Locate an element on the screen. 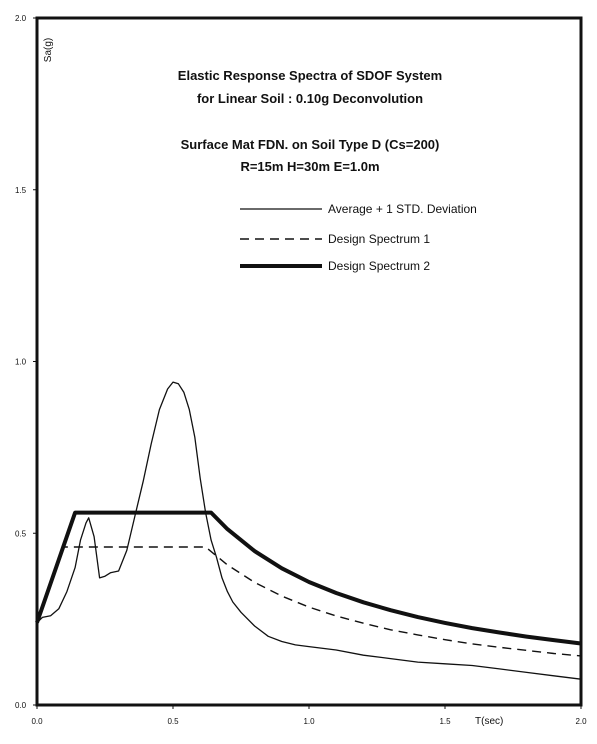  y-tick-label: 0.5 is located at coordinates (21, 533).